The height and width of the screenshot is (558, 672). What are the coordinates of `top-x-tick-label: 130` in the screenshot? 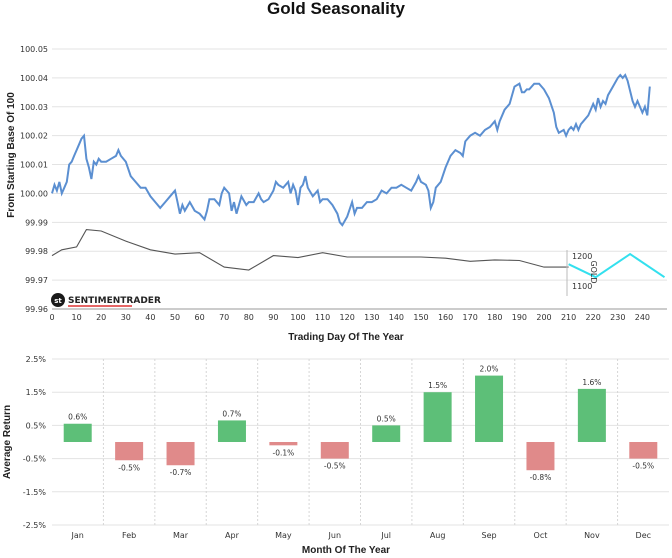 It's located at (371, 317).